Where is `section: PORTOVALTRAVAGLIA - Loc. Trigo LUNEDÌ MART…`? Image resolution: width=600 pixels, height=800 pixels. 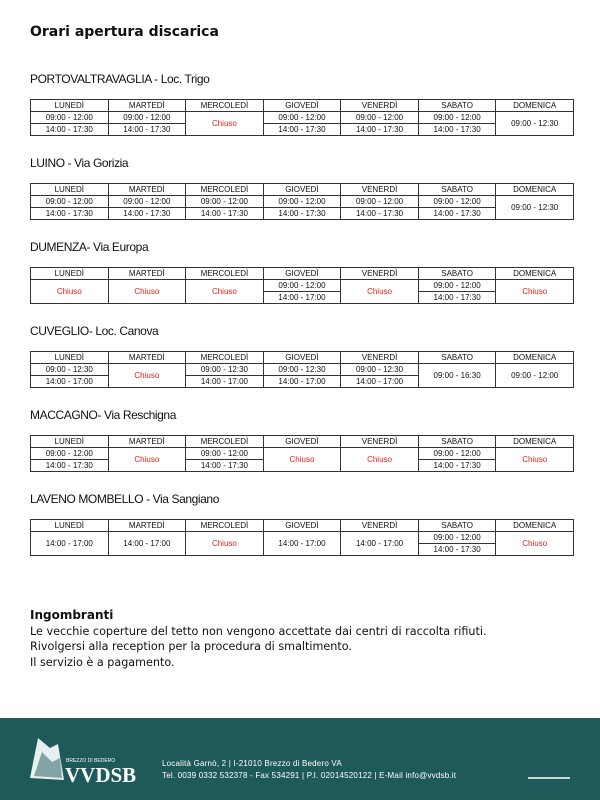
section: PORTOVALTRAVAGLIA - Loc. Trigo LUNEDÌ MART… is located at coordinates (302, 103).